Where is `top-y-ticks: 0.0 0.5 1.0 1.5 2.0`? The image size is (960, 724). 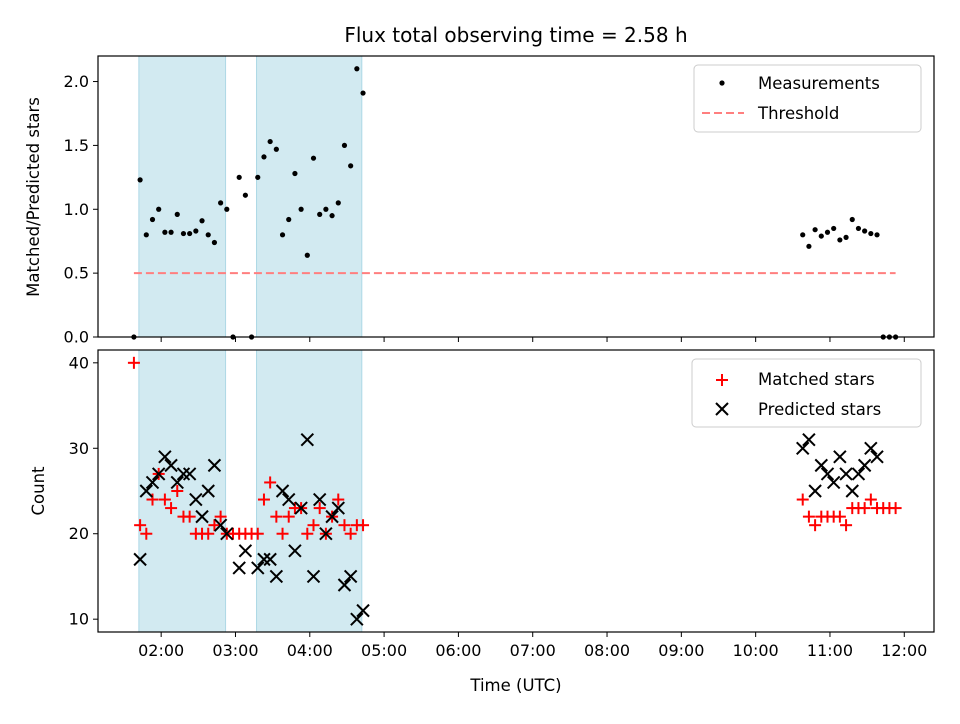 top-y-ticks: 0.0 0.5 1.0 1.5 2.0 is located at coordinates (81, 209).